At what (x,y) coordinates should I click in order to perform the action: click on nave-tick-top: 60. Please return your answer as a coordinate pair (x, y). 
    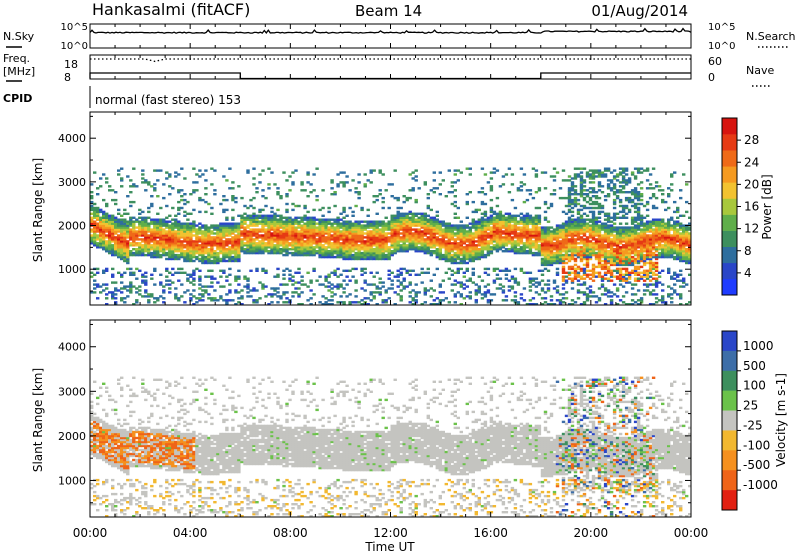
    Looking at the image, I should click on (715, 61).